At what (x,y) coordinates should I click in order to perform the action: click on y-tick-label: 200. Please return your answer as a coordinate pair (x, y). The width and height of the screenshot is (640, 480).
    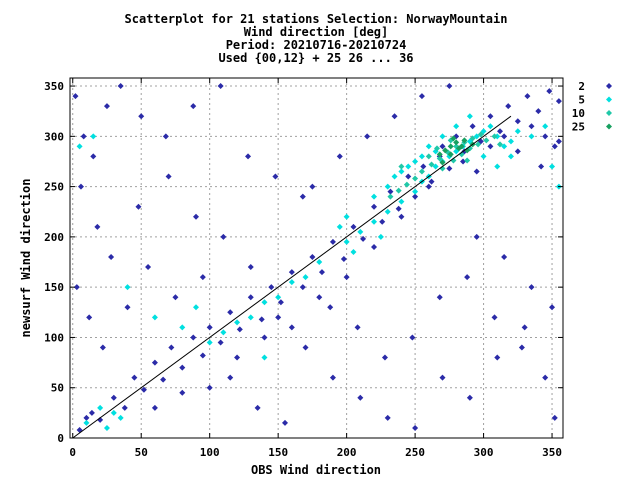
    Looking at the image, I should click on (54, 237).